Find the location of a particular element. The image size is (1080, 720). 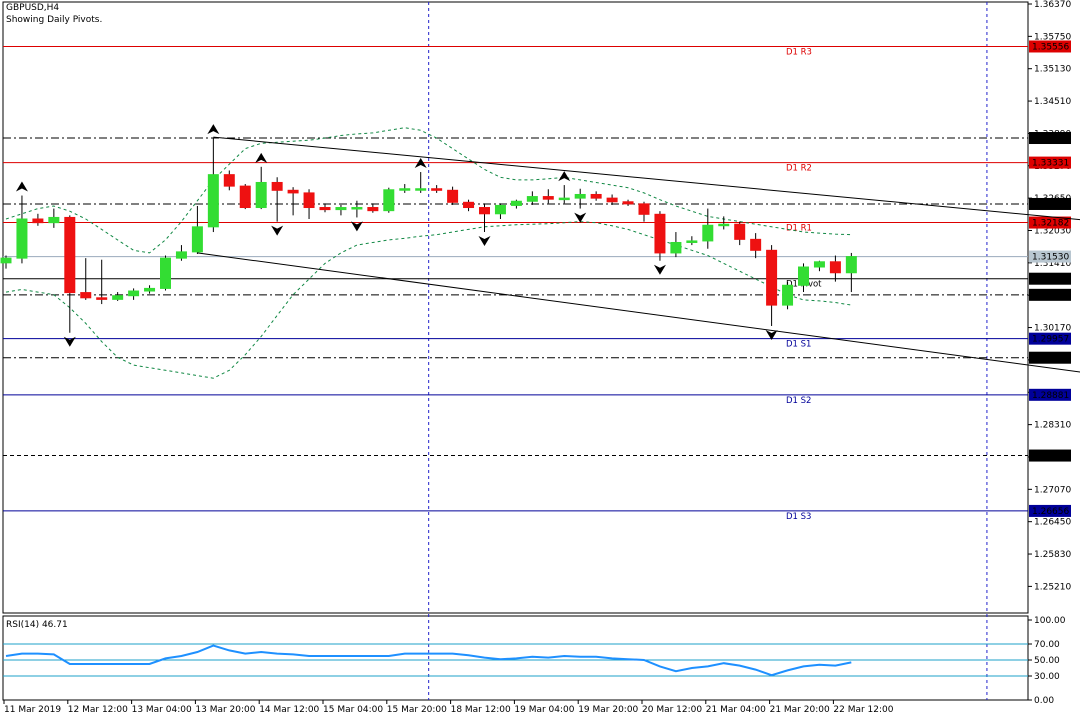

pivot-level-name: D1 R1 is located at coordinates (799, 229).